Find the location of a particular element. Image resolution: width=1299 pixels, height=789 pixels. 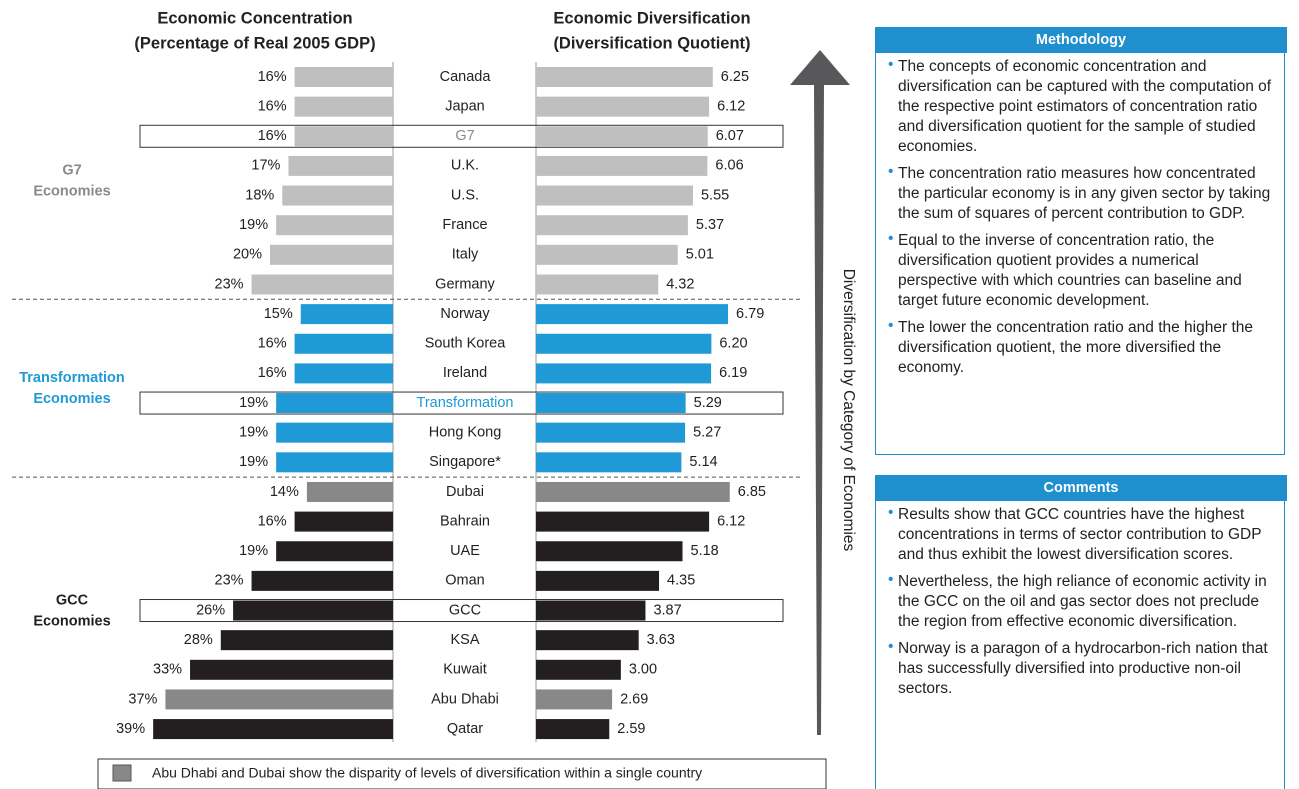

value-label: 5.37 is located at coordinates (710, 225).